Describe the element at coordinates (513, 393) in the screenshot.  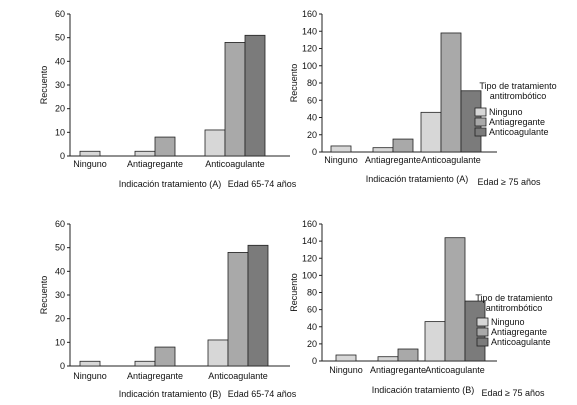
I see `age-group-label: Edad ≥ 75 años` at that location.